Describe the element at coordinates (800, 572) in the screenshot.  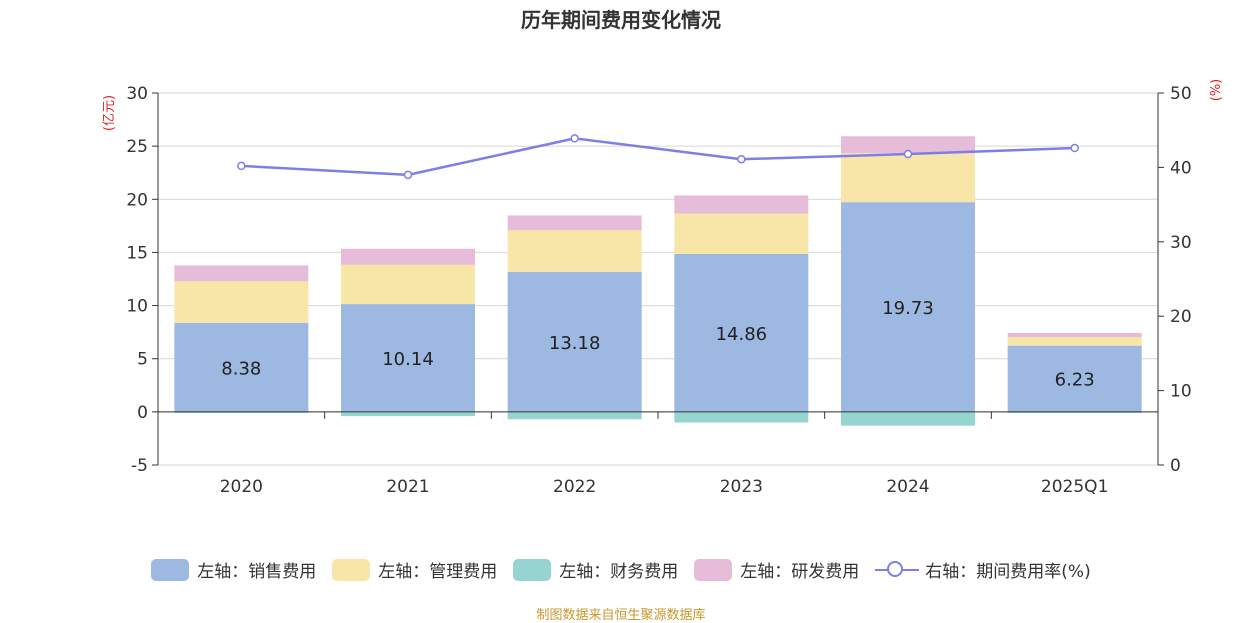
I see `legend-label: 左轴：研发费用` at that location.